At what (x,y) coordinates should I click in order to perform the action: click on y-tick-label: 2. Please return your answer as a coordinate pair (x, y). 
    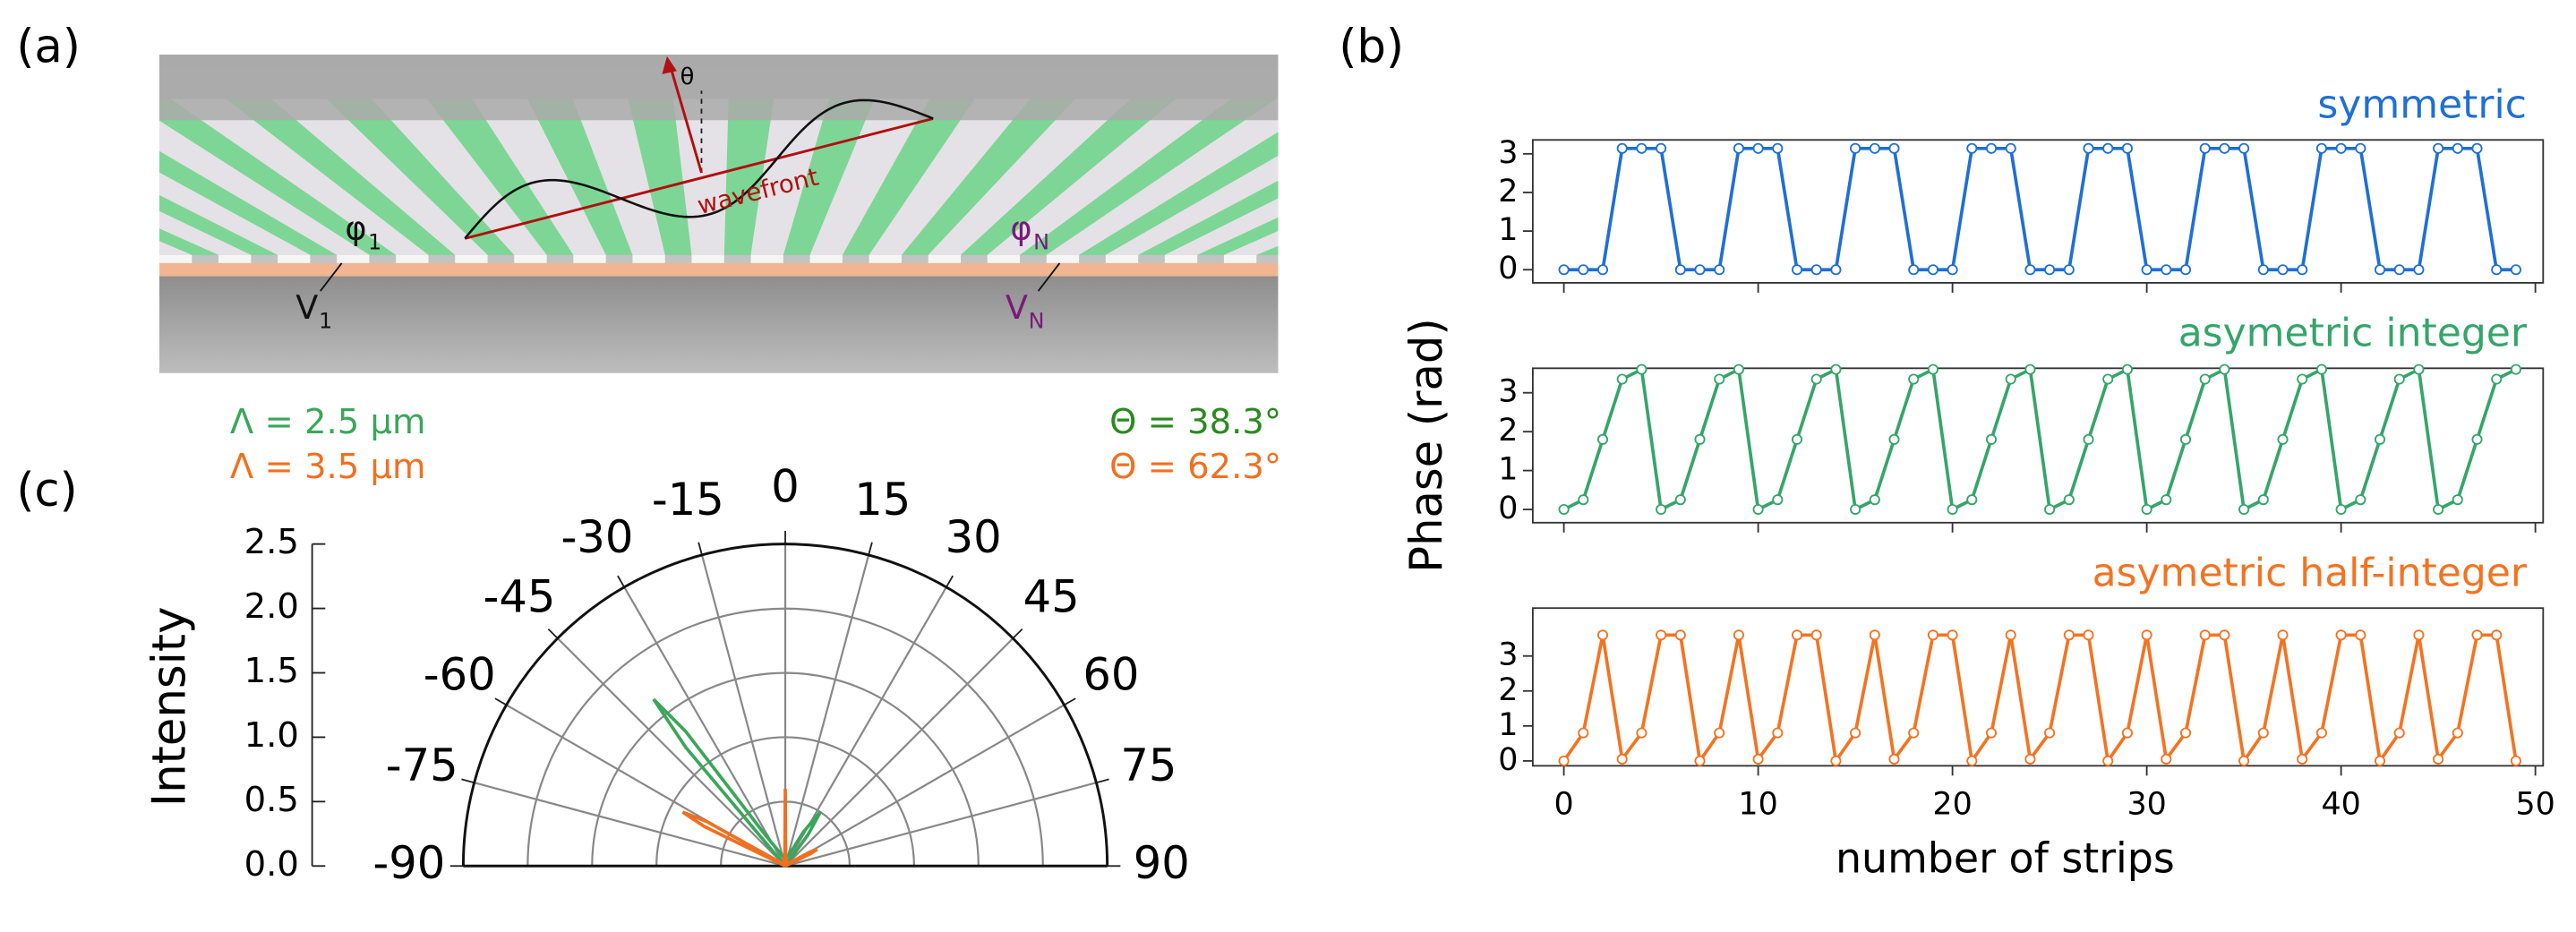
    Looking at the image, I should click on (1508, 191).